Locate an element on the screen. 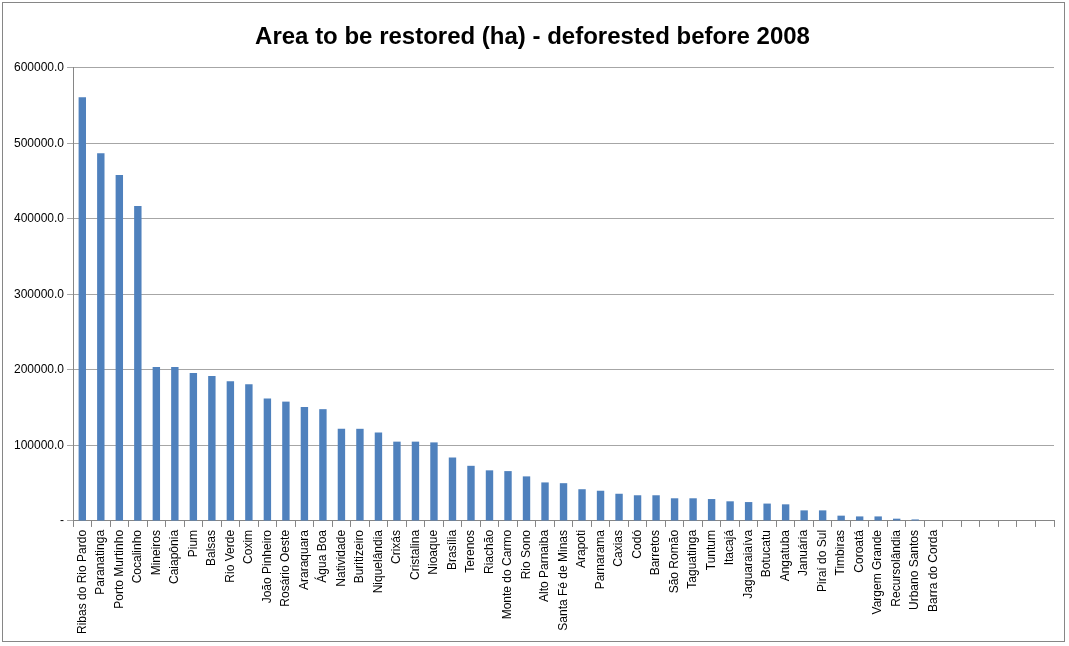 Image resolution: width=1069 pixels, height=646 pixels. x-tick-label: Ribas do Rio Pardo is located at coordinates (81, 582).